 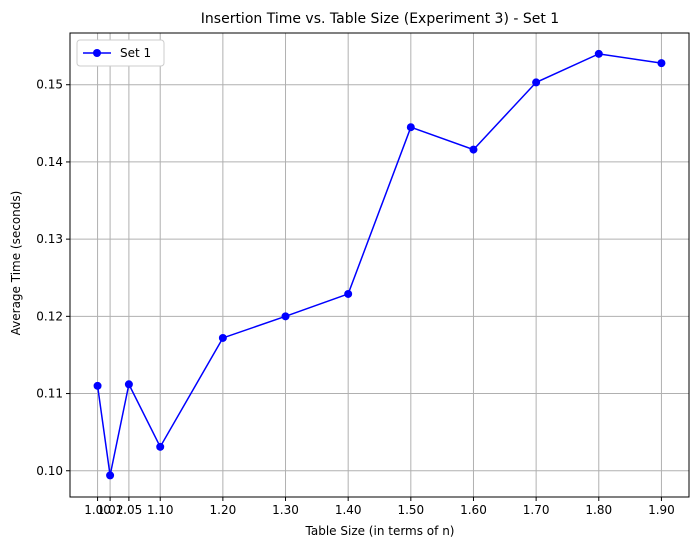 What do you see at coordinates (49, 394) in the screenshot?
I see `y-tick-label: 0.11` at bounding box center [49, 394].